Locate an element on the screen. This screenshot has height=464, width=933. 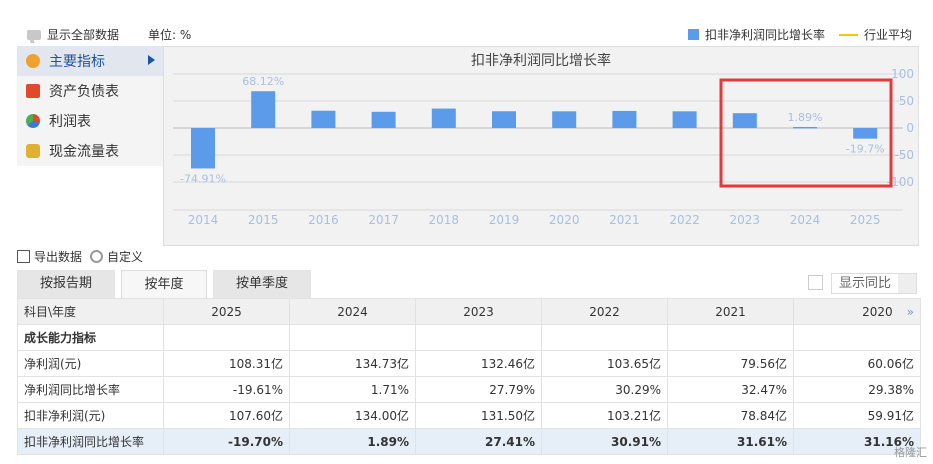
export-data-button: 导出数据 is located at coordinates (58, 256).